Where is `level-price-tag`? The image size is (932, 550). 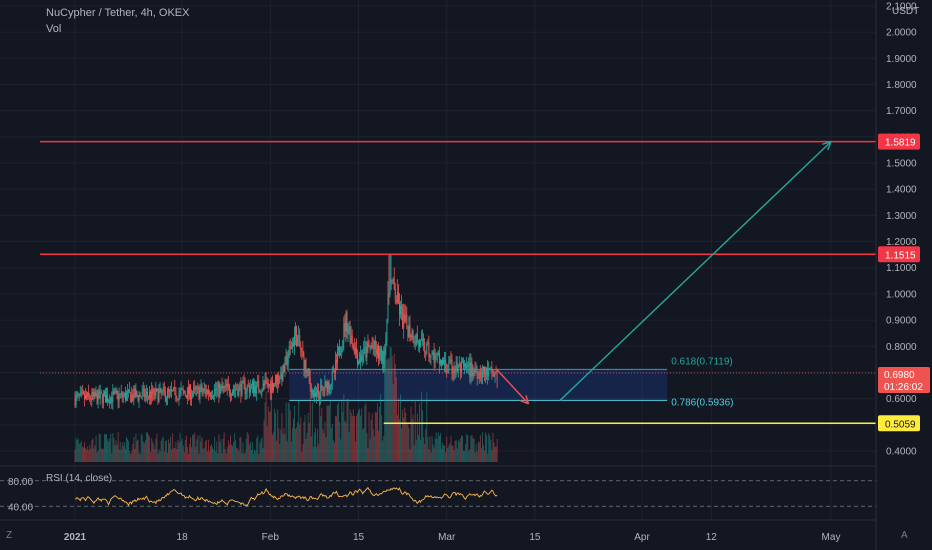
level-price-tag is located at coordinates (899, 141).